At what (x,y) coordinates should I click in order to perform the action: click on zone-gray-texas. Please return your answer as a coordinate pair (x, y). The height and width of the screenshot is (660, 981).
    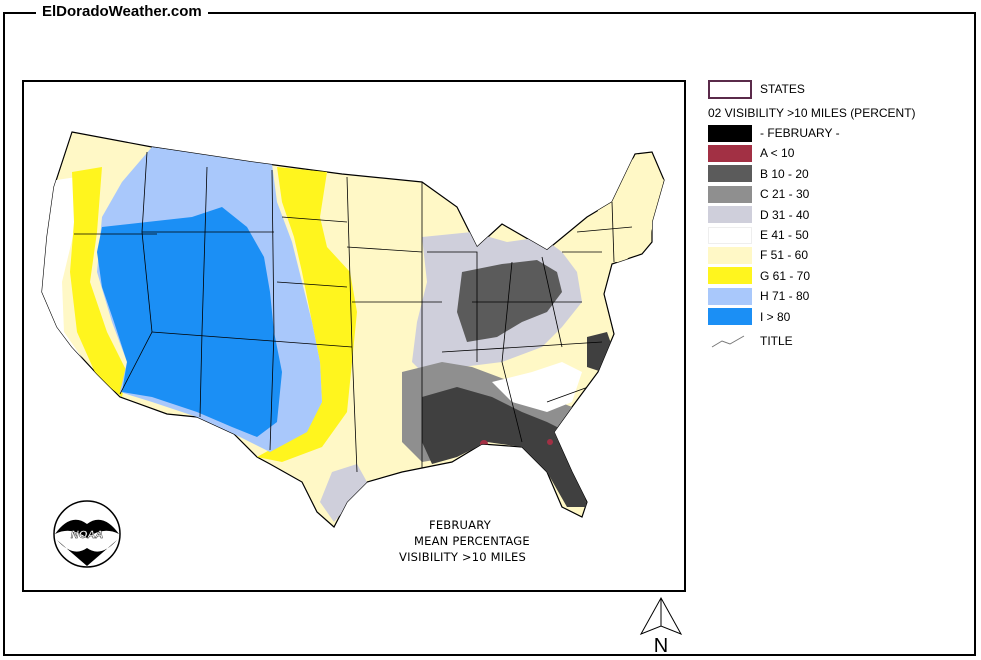
    Looking at the image, I should click on (343, 493).